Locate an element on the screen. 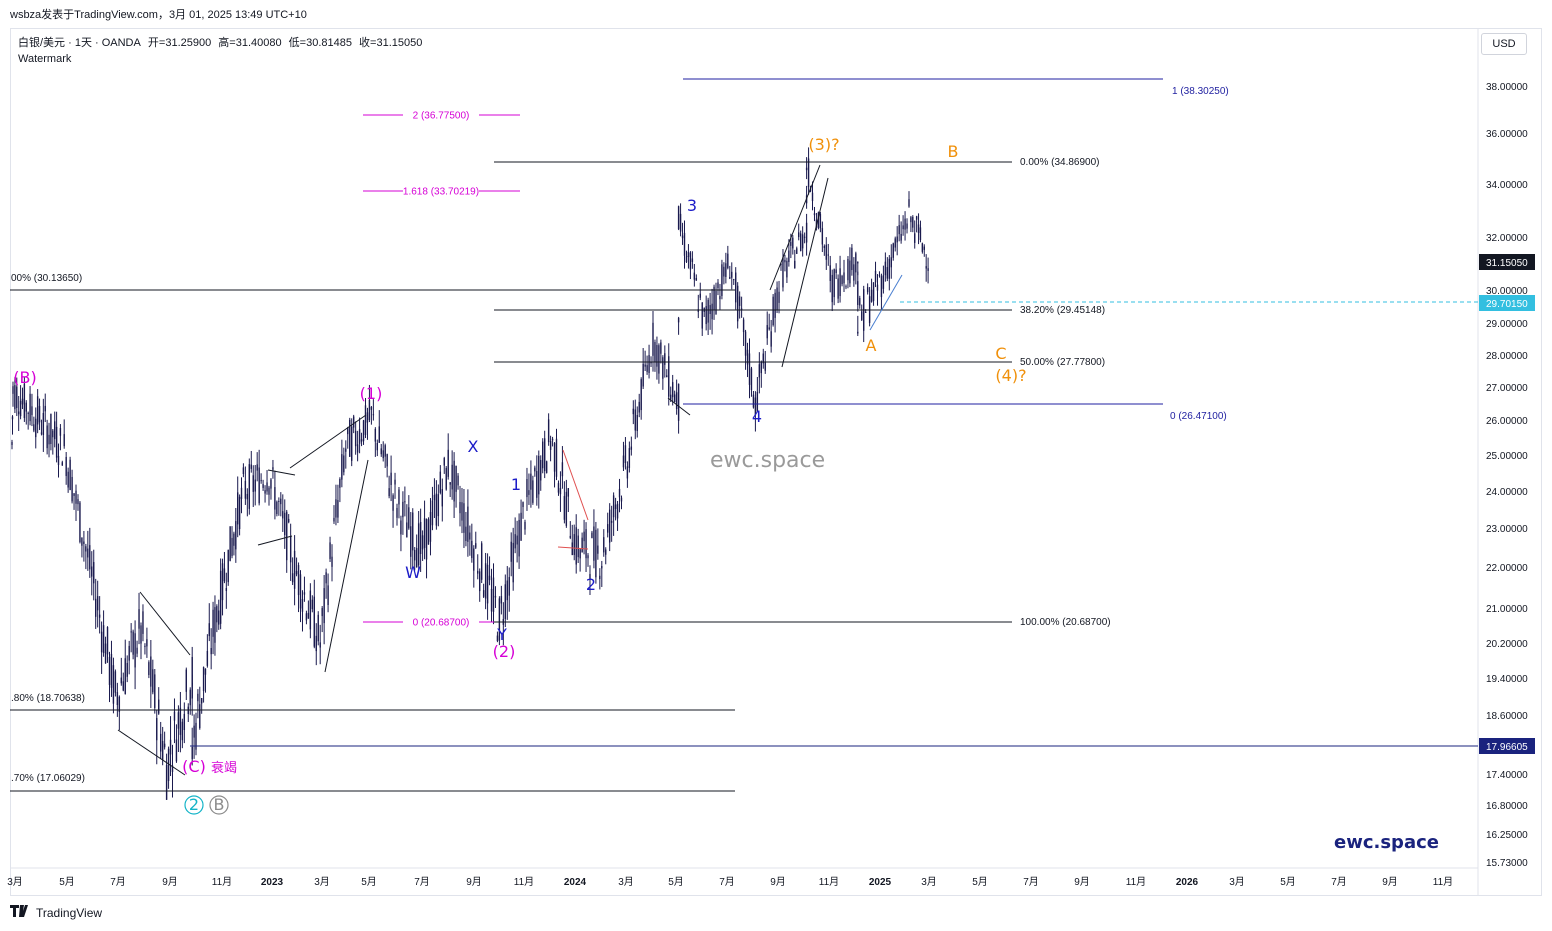 This screenshot has width=1552, height=931. fib-level-label: 00% (30.13650) is located at coordinates (46, 278).